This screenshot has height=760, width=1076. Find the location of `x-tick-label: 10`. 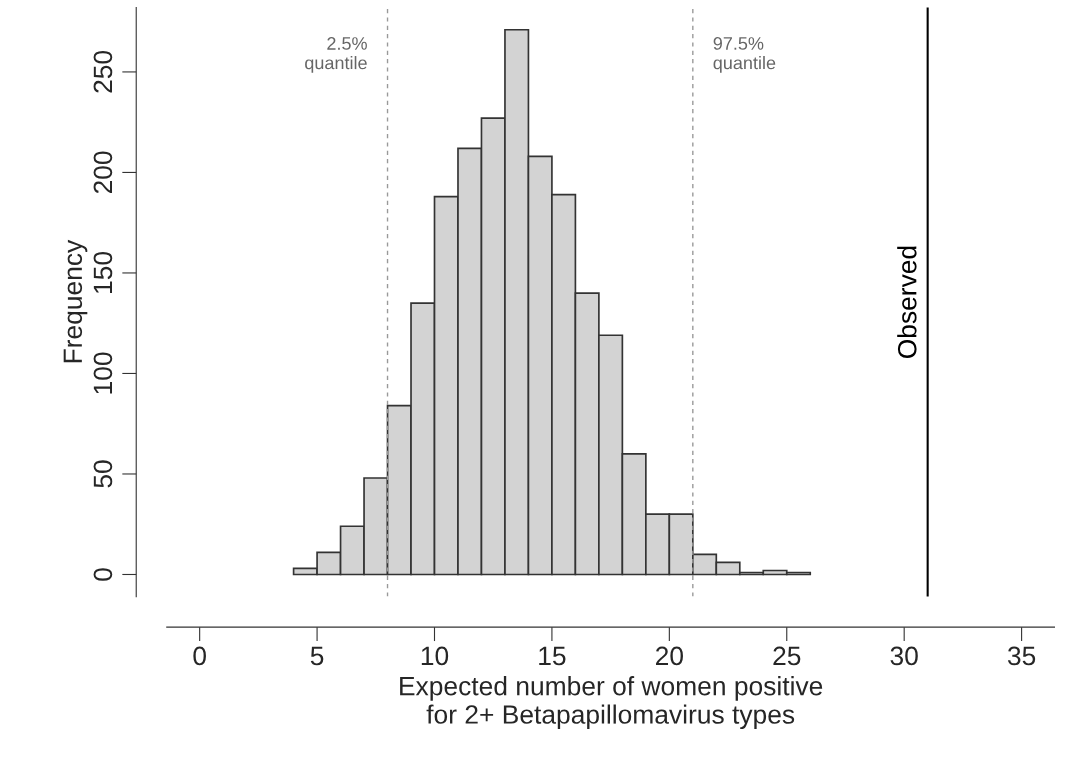

x-tick-label: 10 is located at coordinates (435, 656).